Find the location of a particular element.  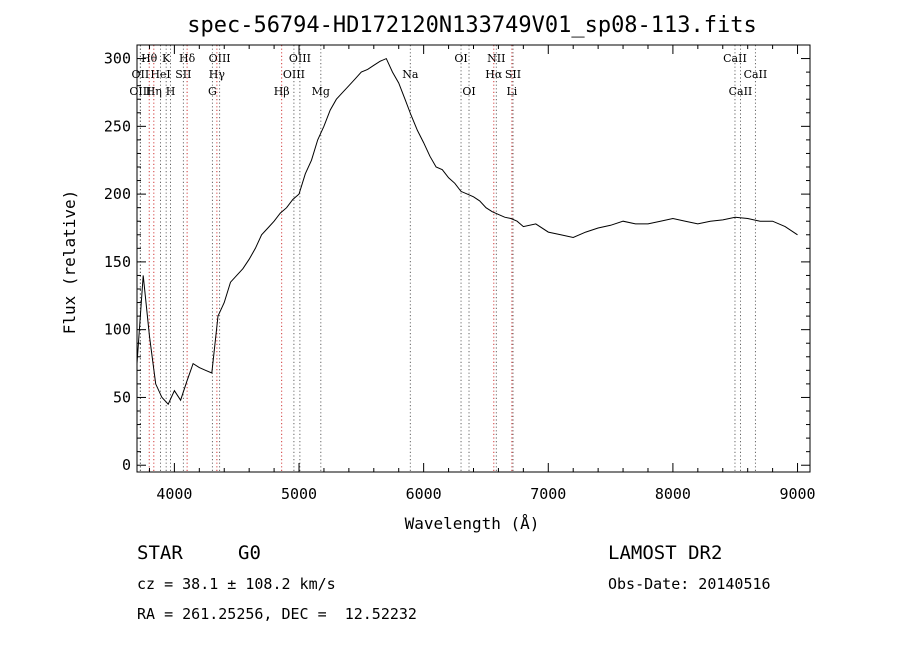

spectral-line-label: Hγ is located at coordinates (217, 74).